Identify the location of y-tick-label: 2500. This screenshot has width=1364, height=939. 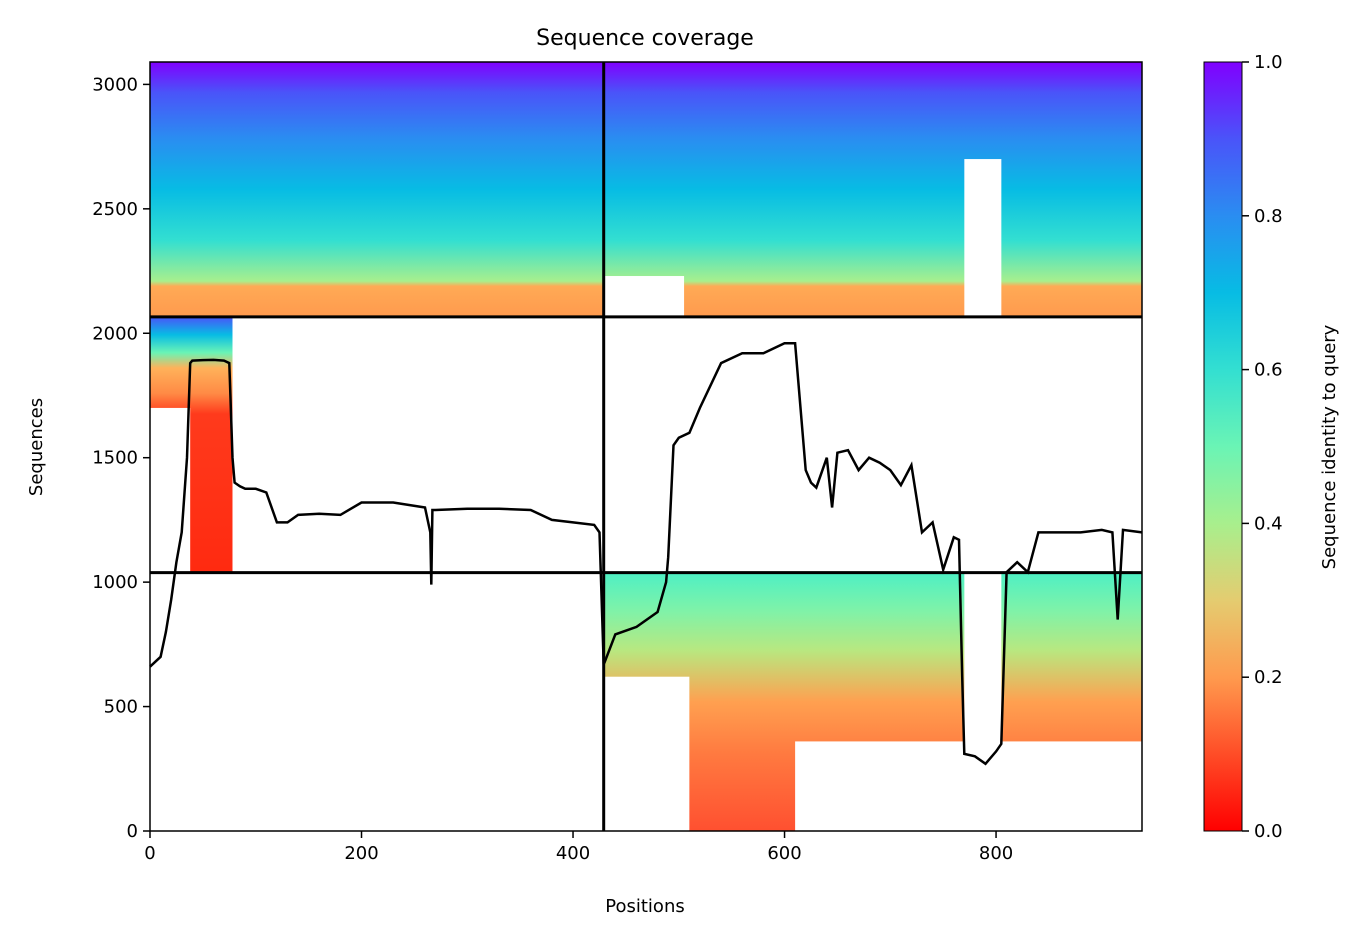
(115, 209).